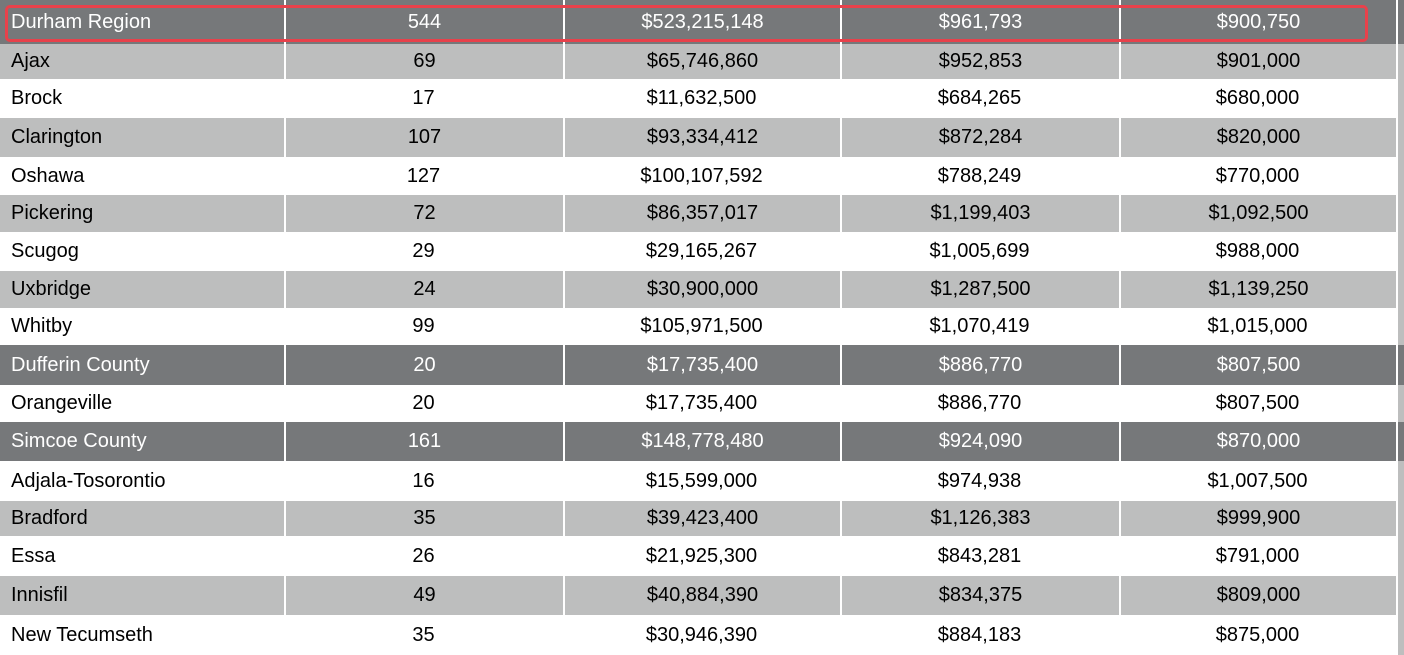  Describe the element at coordinates (33, 555) in the screenshot. I see `cell-name: Essa` at that location.